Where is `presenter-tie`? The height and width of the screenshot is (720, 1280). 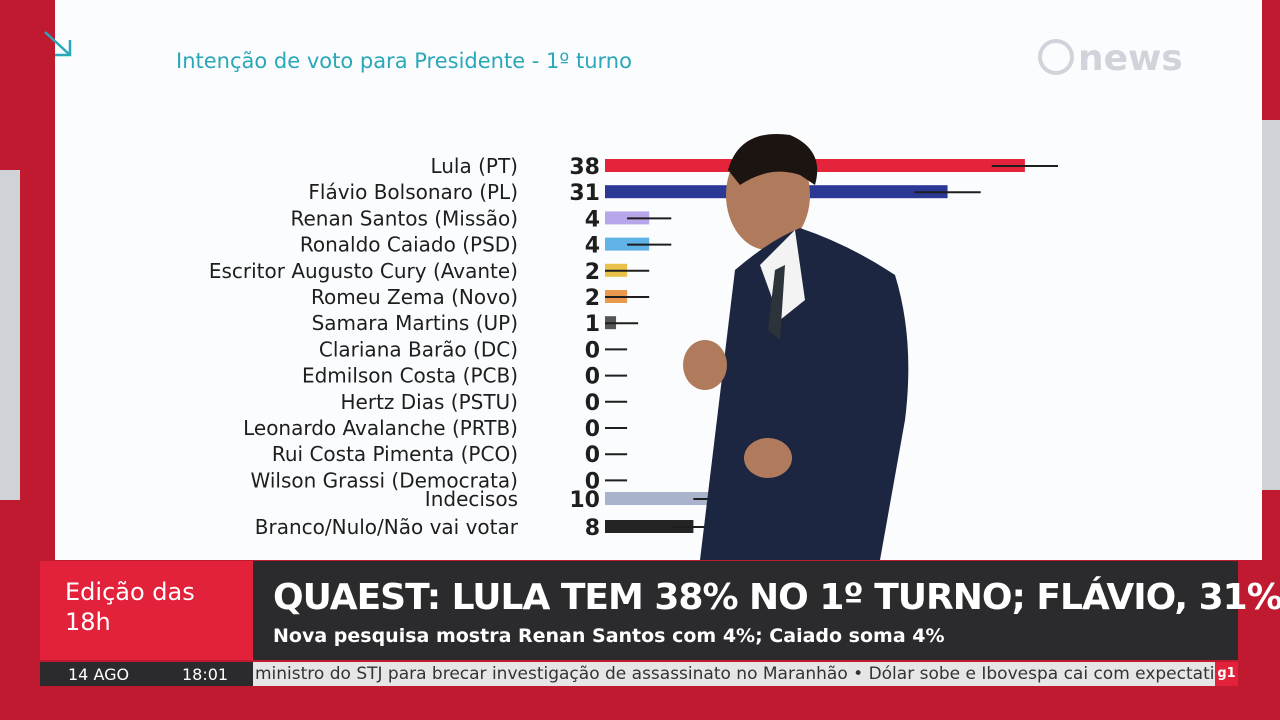
presenter-tie is located at coordinates (776, 302).